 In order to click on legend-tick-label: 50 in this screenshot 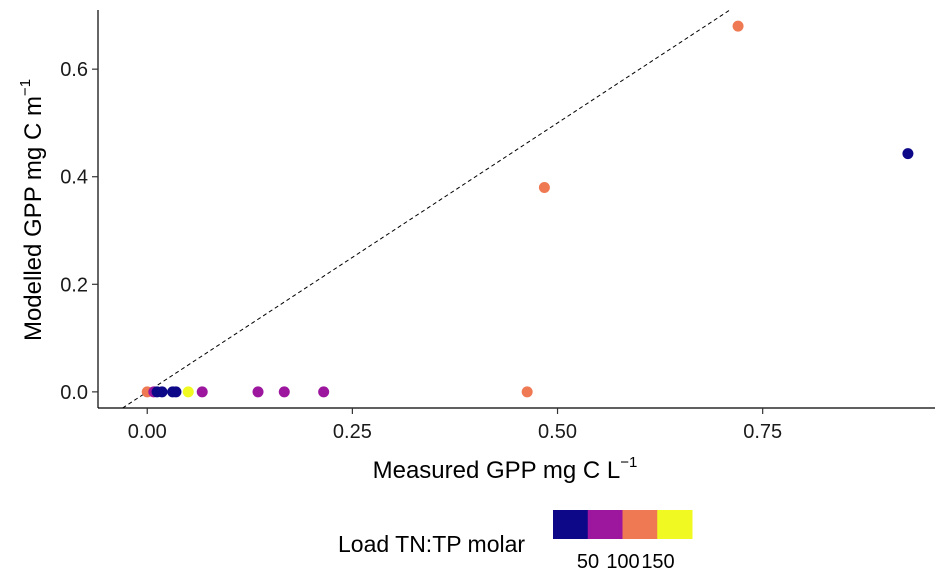, I will do `click(588, 562)`.